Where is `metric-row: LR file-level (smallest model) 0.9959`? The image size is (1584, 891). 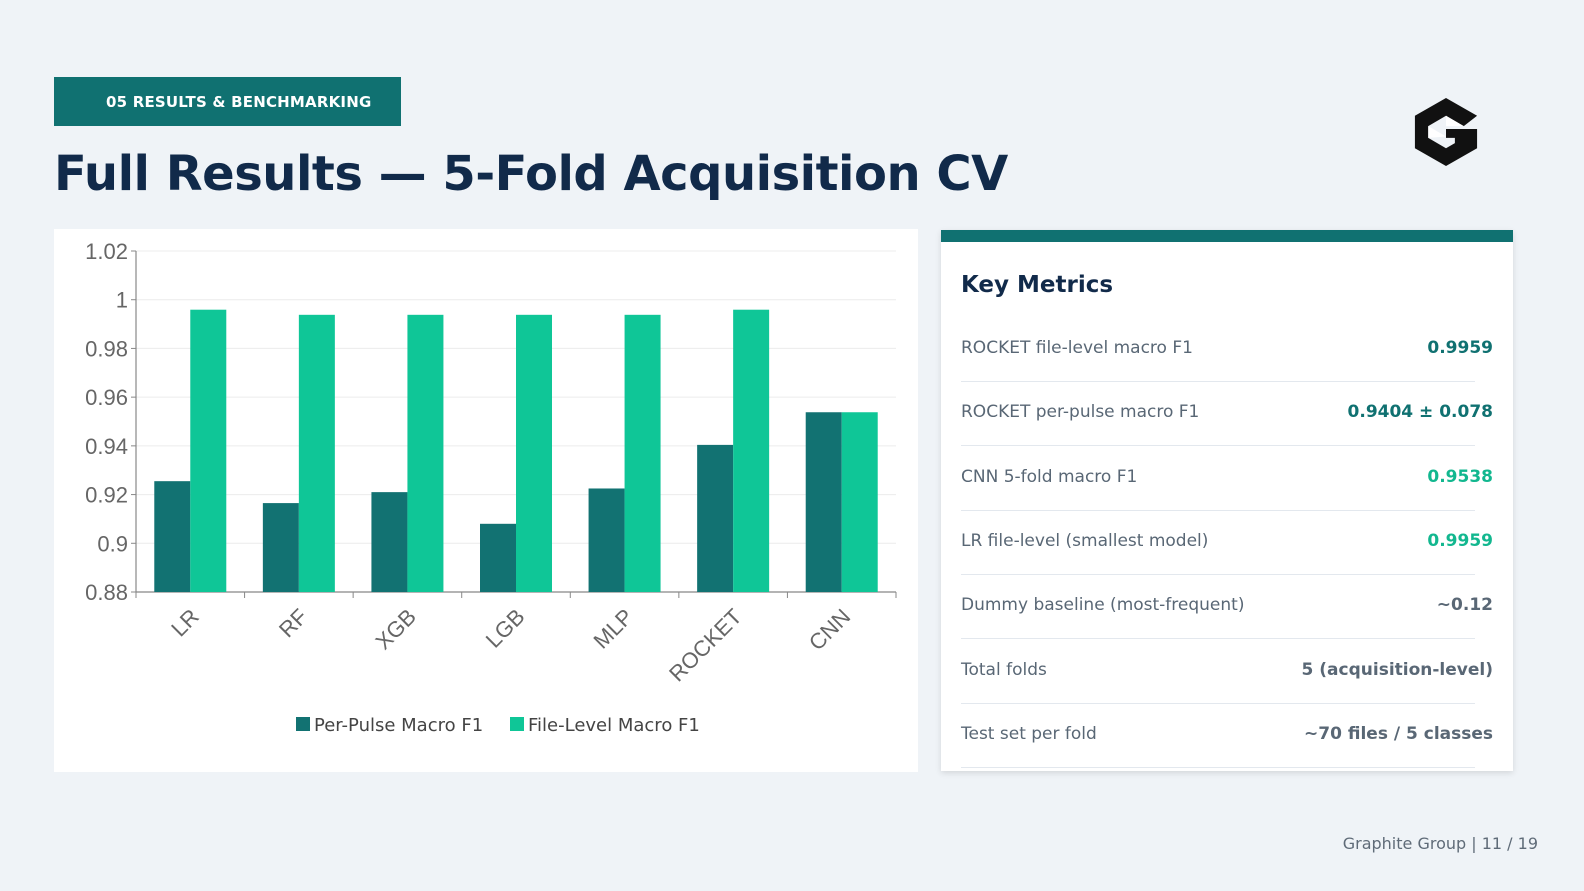 metric-row: LR file-level (smallest model) 0.9959 is located at coordinates (1227, 543).